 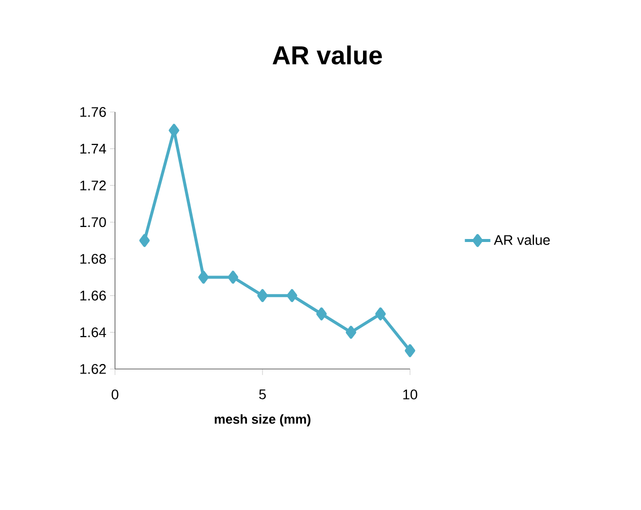 What do you see at coordinates (93, 295) in the screenshot?
I see `y-tick-label: 1.66` at bounding box center [93, 295].